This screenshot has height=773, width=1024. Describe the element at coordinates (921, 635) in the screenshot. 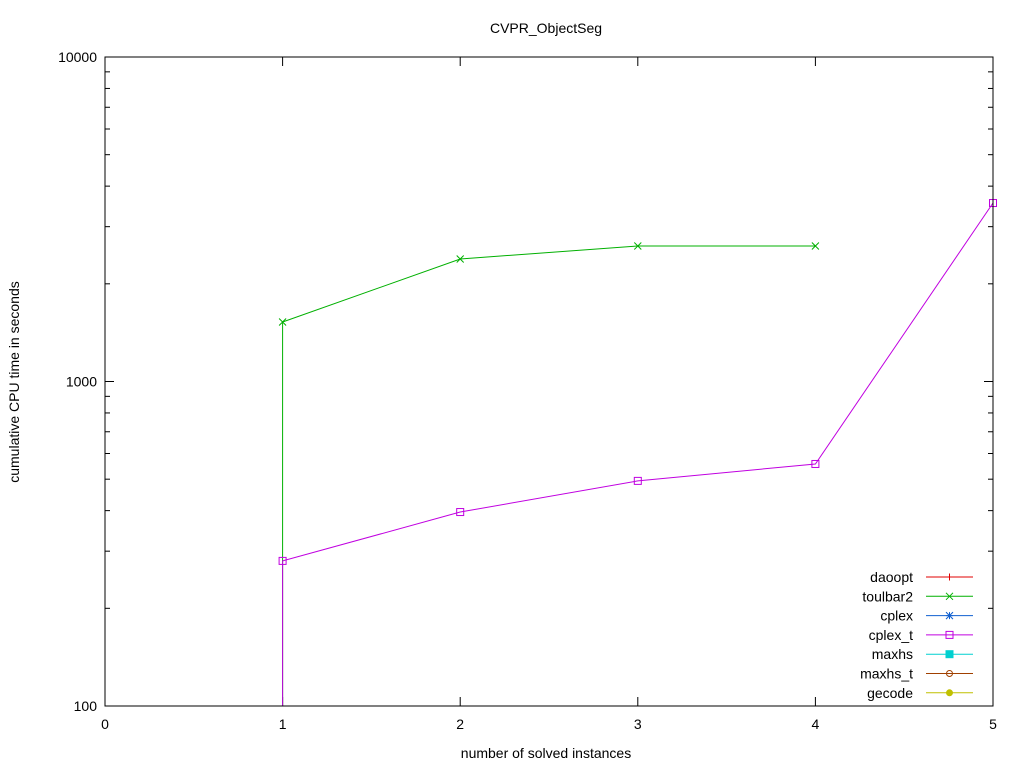

I see `legend-entry-cplex_t: cplex_t` at that location.